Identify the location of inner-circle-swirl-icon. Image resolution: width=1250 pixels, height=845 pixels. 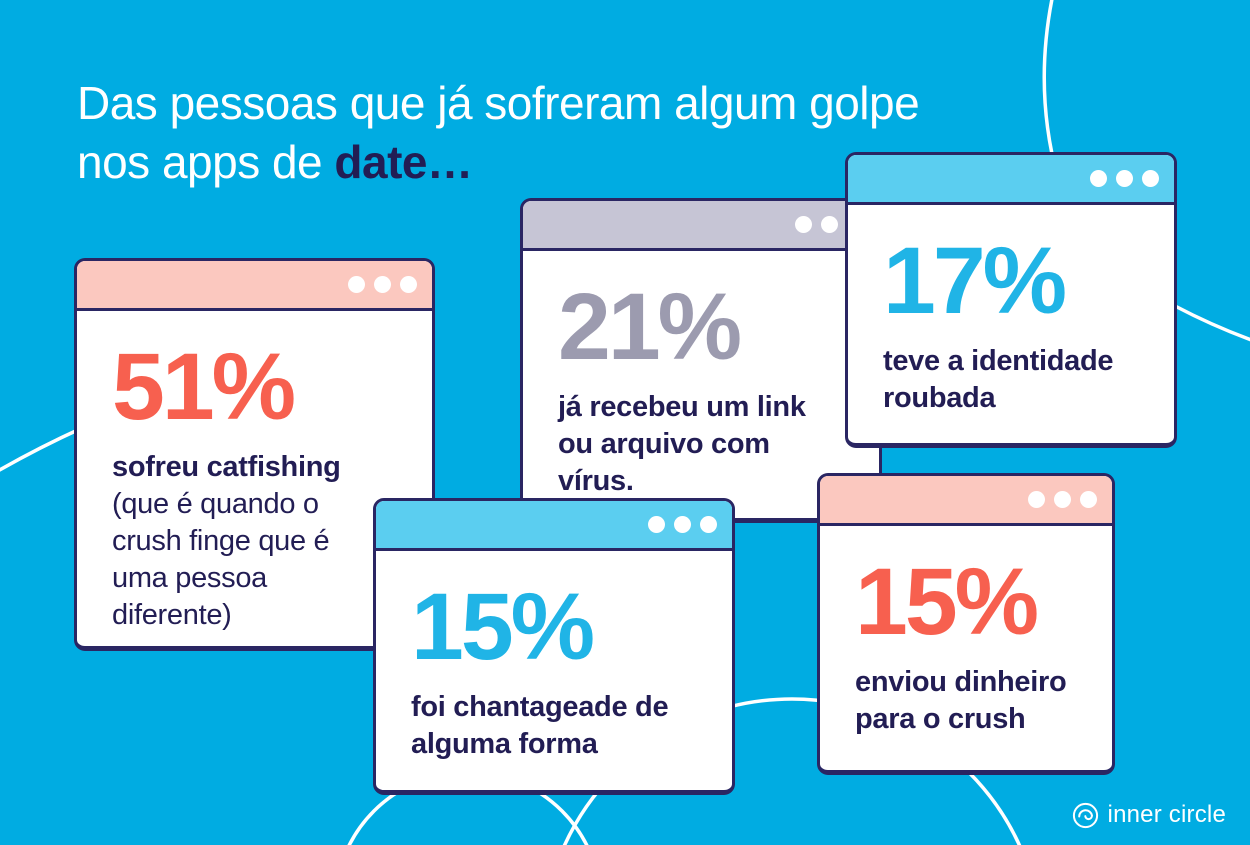
(1085, 815).